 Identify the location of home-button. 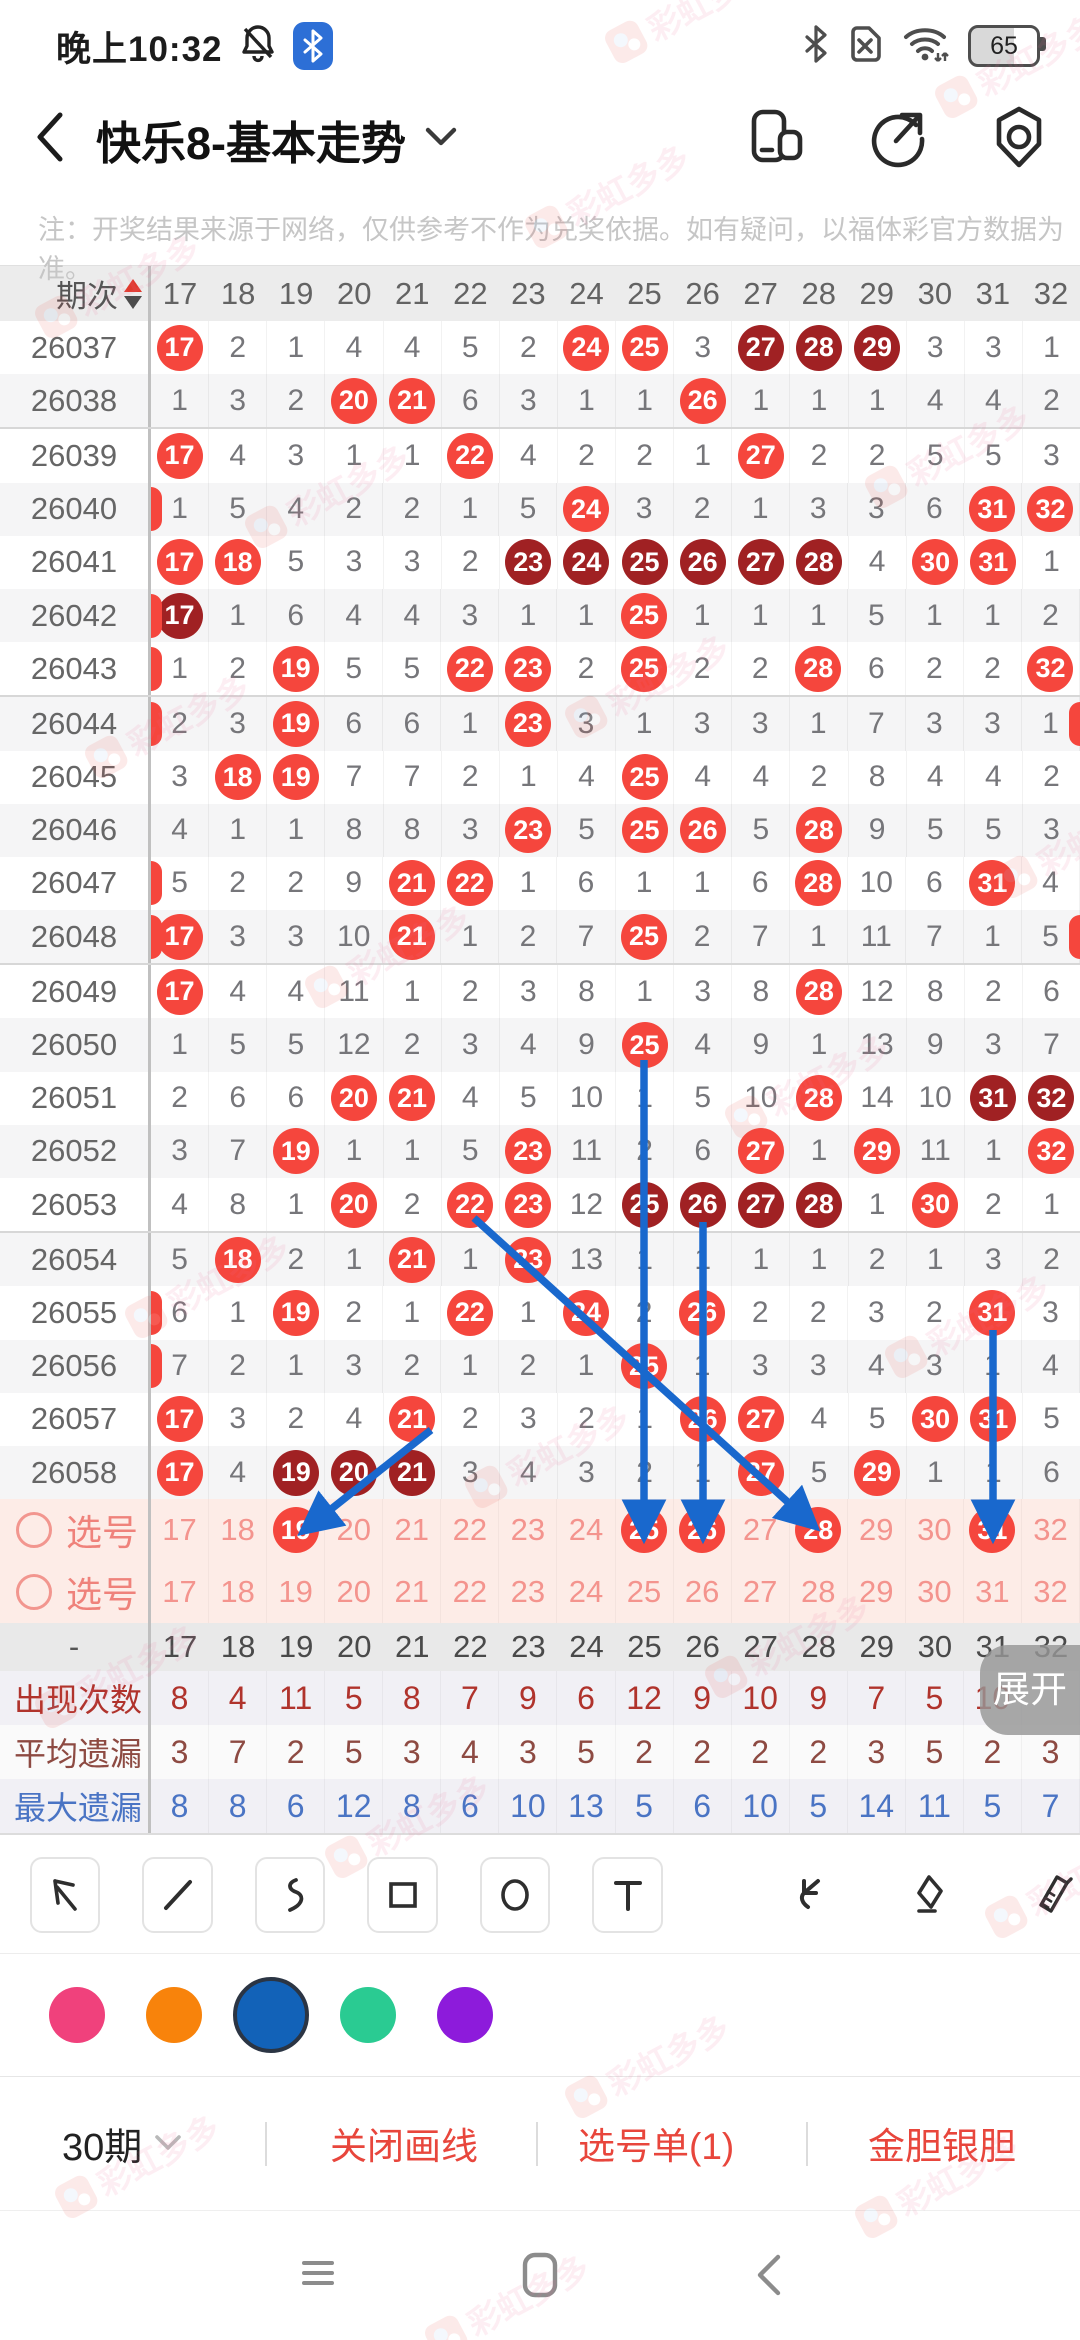
(540, 2277).